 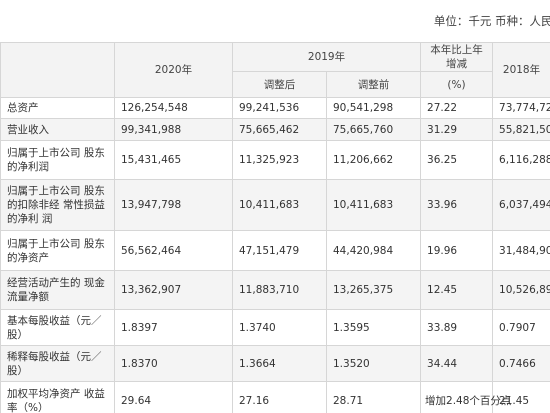 What do you see at coordinates (521, 290) in the screenshot?
I see `cell-2018: 10,526,899` at bounding box center [521, 290].